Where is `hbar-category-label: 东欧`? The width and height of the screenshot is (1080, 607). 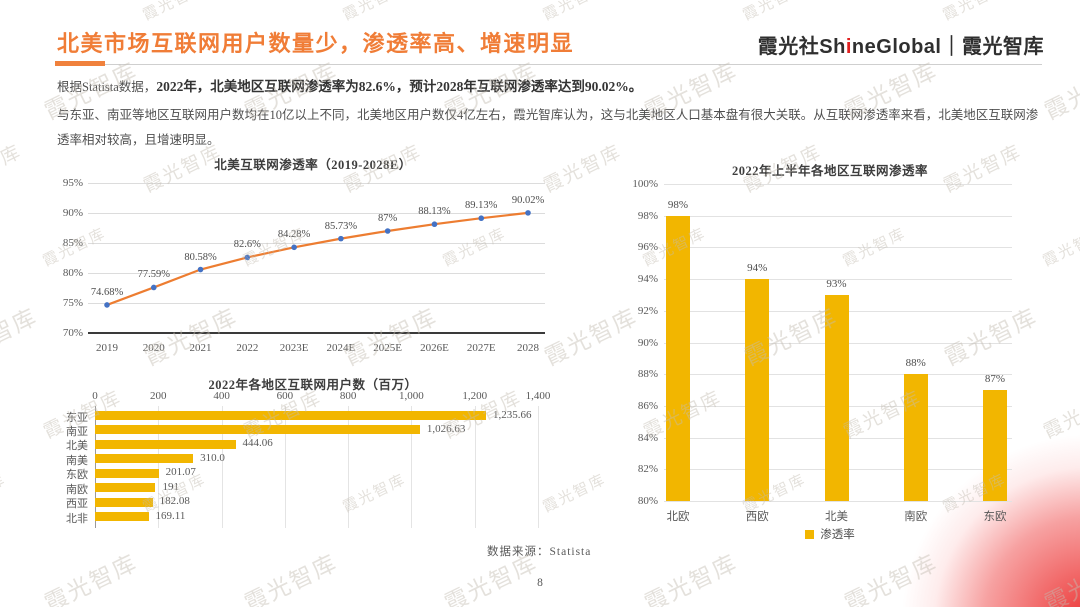
hbar-category-label: 东欧 is located at coordinates (77, 475).